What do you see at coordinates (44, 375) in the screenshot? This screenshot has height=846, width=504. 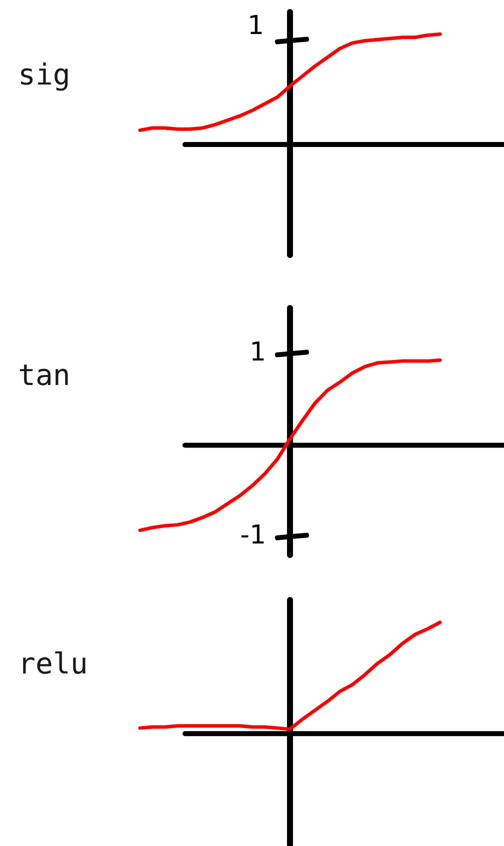 I see `text: tan` at bounding box center [44, 375].